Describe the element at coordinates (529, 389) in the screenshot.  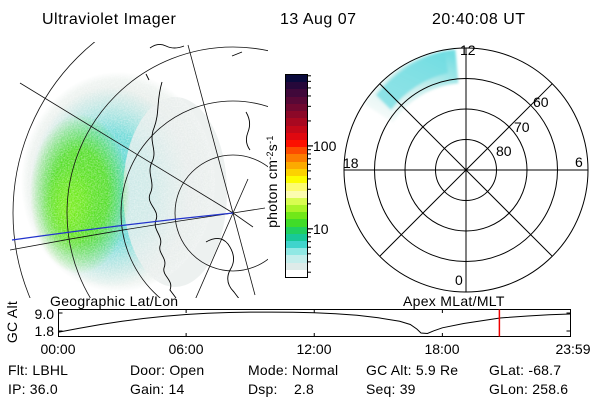
I see `status-glon: GLon: 258.6` at that location.